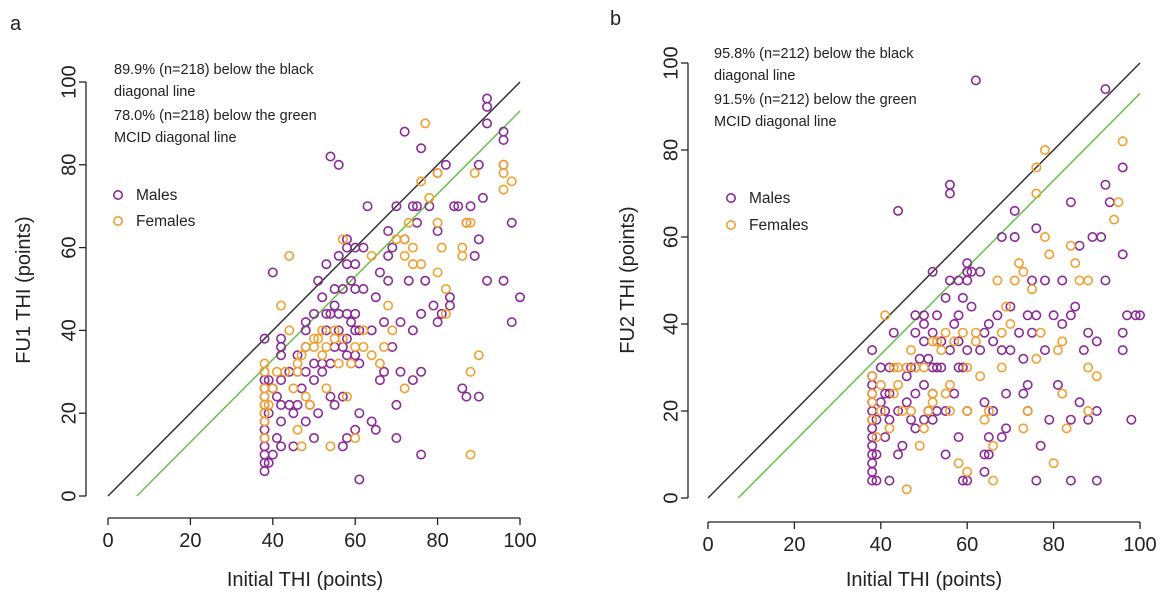  Describe the element at coordinates (24, 289) in the screenshot. I see `y-axis-title: FU1 THI (points)` at that location.